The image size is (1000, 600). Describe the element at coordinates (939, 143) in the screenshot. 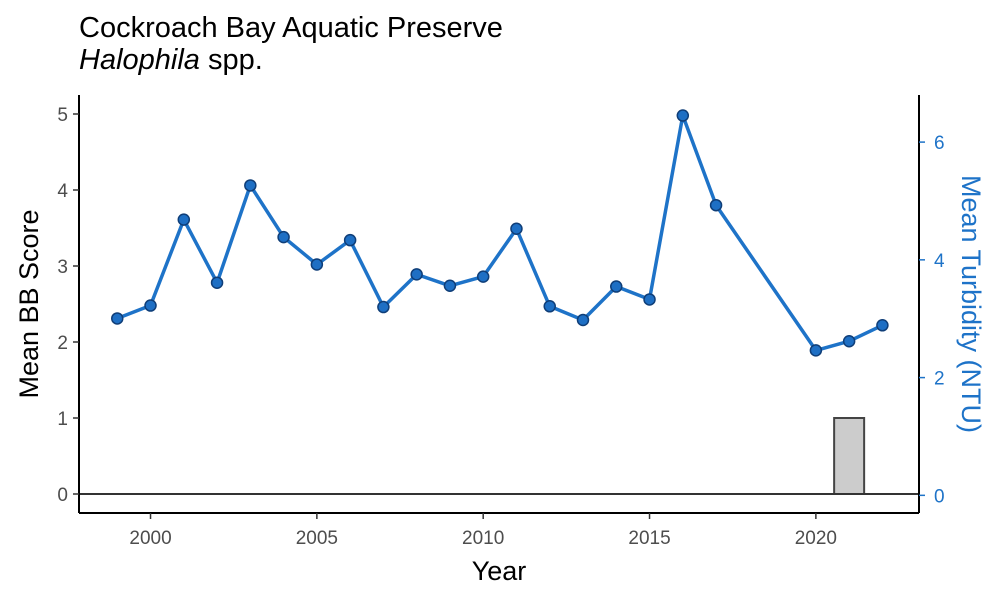

I see `y-right-tick-label-6: 6` at that location.